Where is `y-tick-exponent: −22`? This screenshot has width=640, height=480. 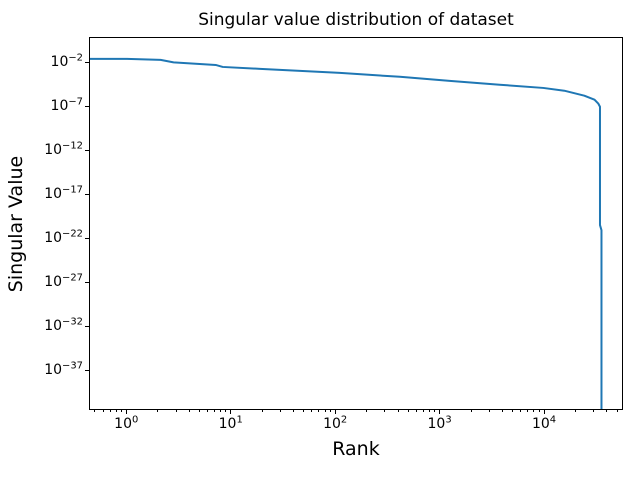
y-tick-exponent: −22 is located at coordinates (72, 234).